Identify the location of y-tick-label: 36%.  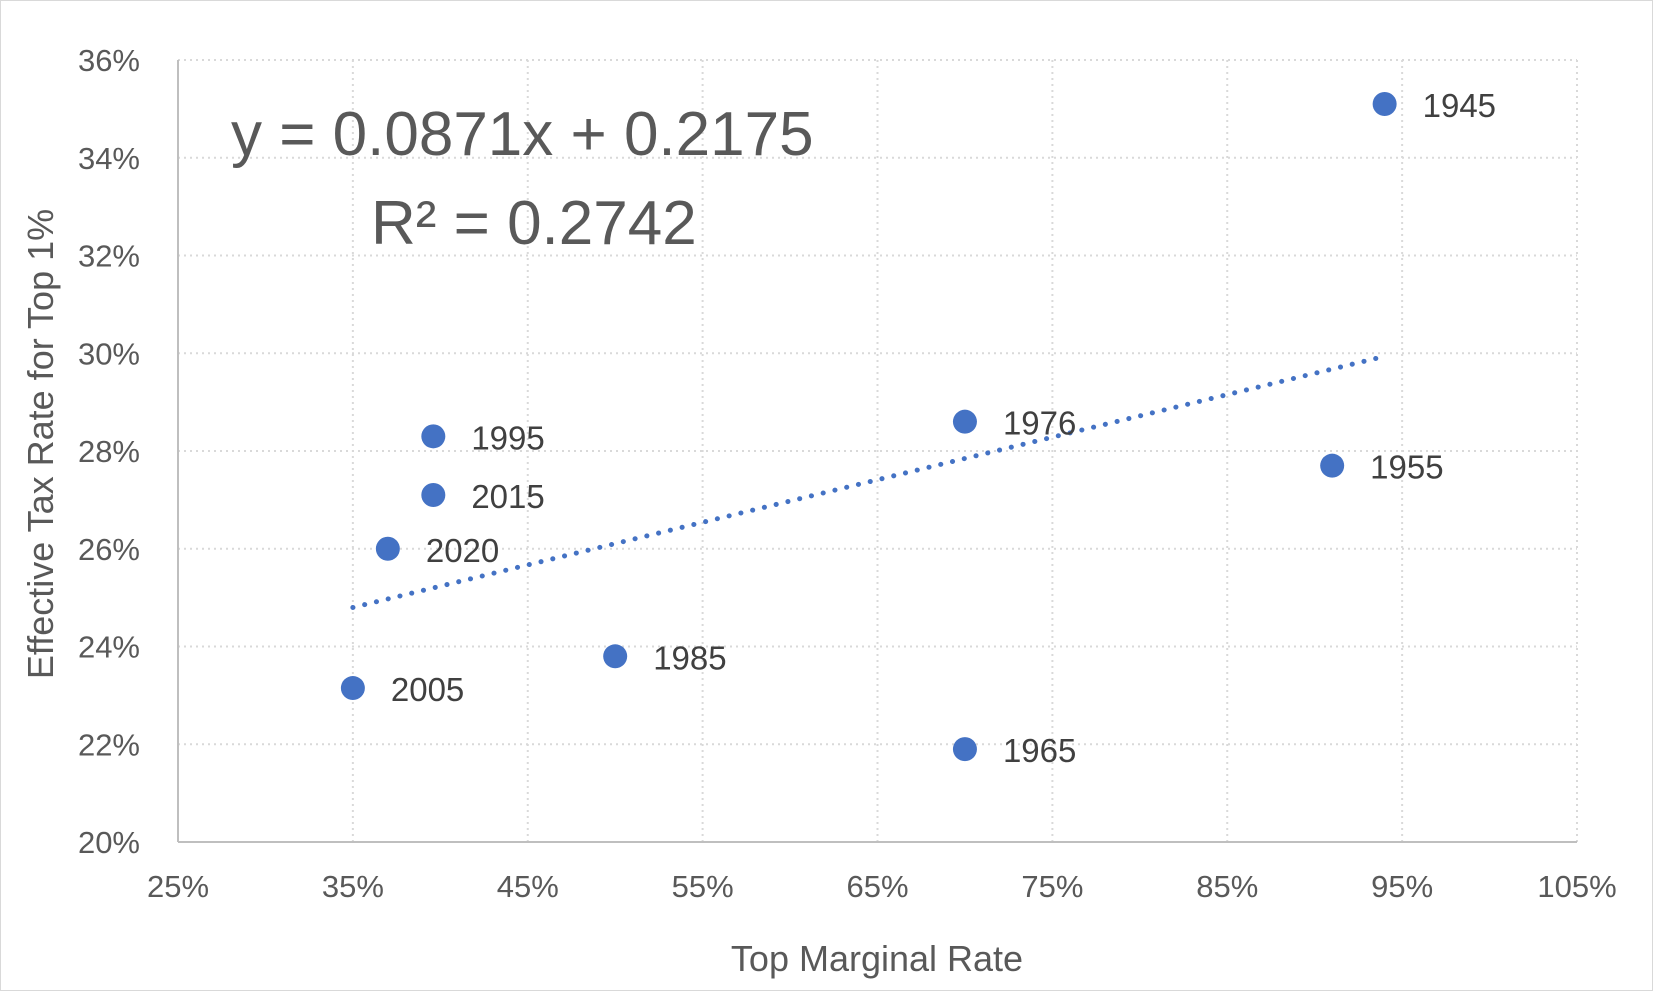
(109, 60).